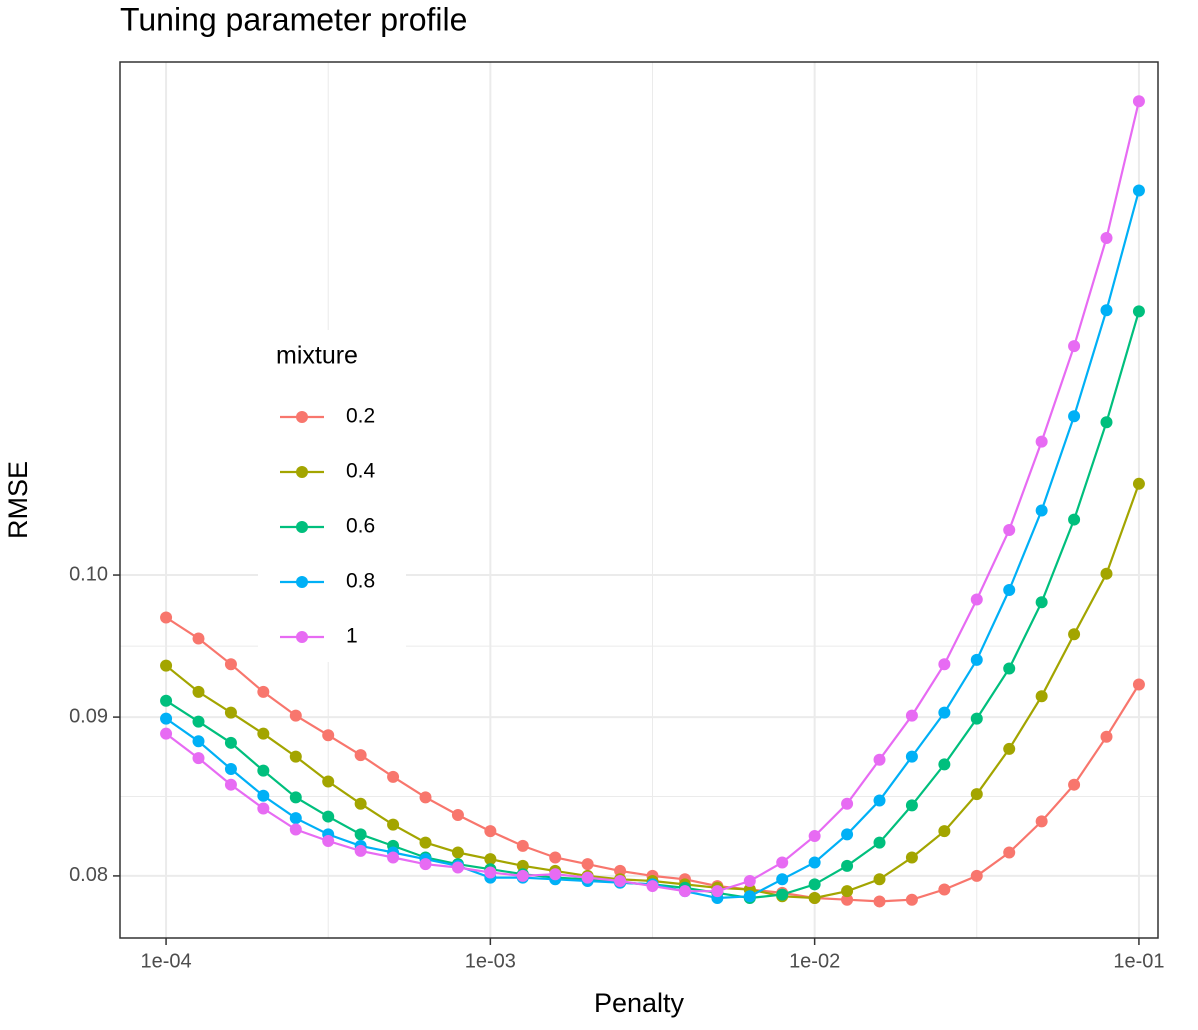 This screenshot has width=1198, height=1030. What do you see at coordinates (361, 471) in the screenshot?
I see `legend-label: 0.4` at bounding box center [361, 471].